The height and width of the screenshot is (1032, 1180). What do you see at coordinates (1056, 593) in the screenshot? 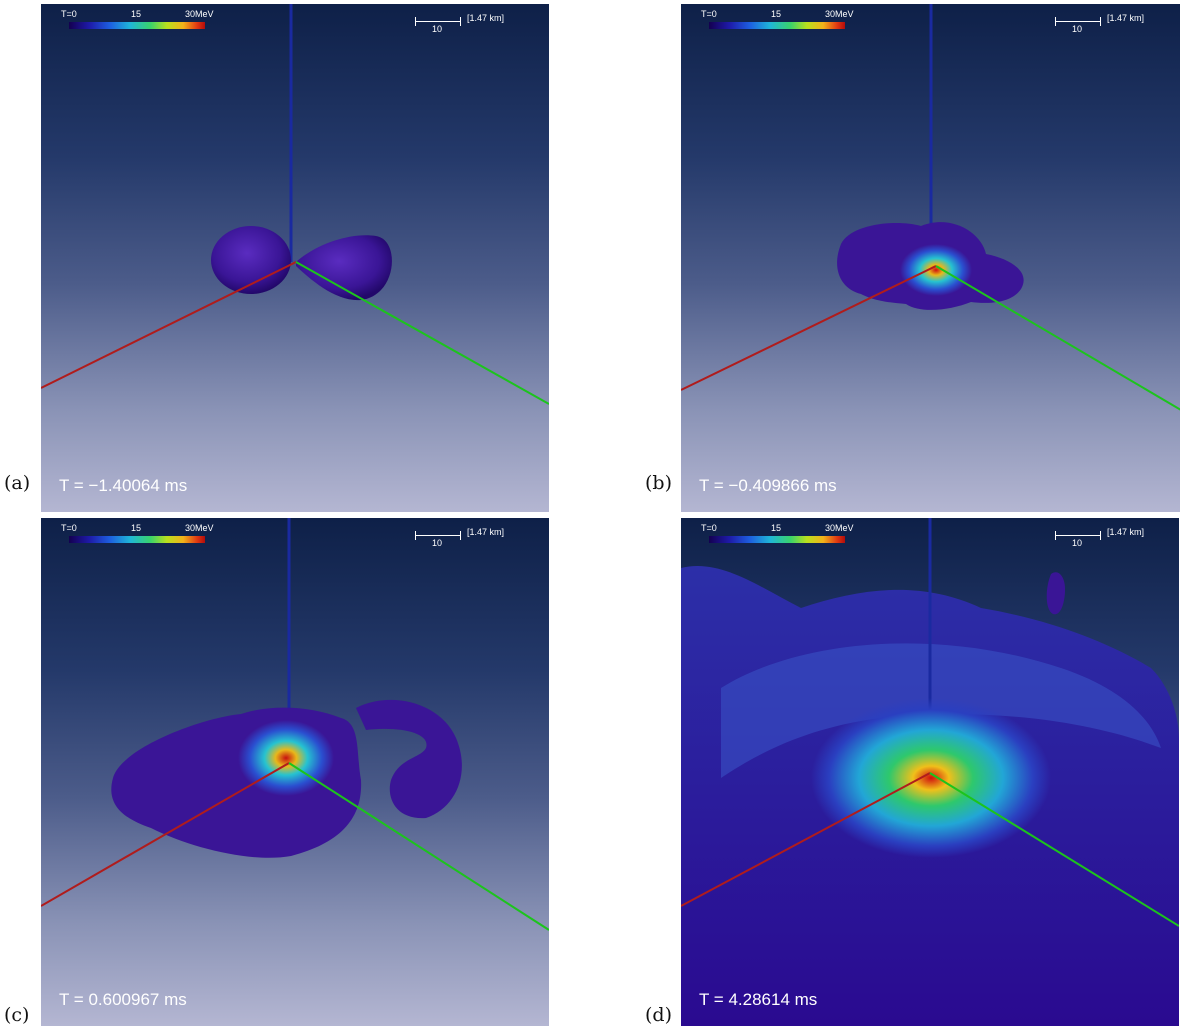
I see `ejecta-blob` at bounding box center [1056, 593].